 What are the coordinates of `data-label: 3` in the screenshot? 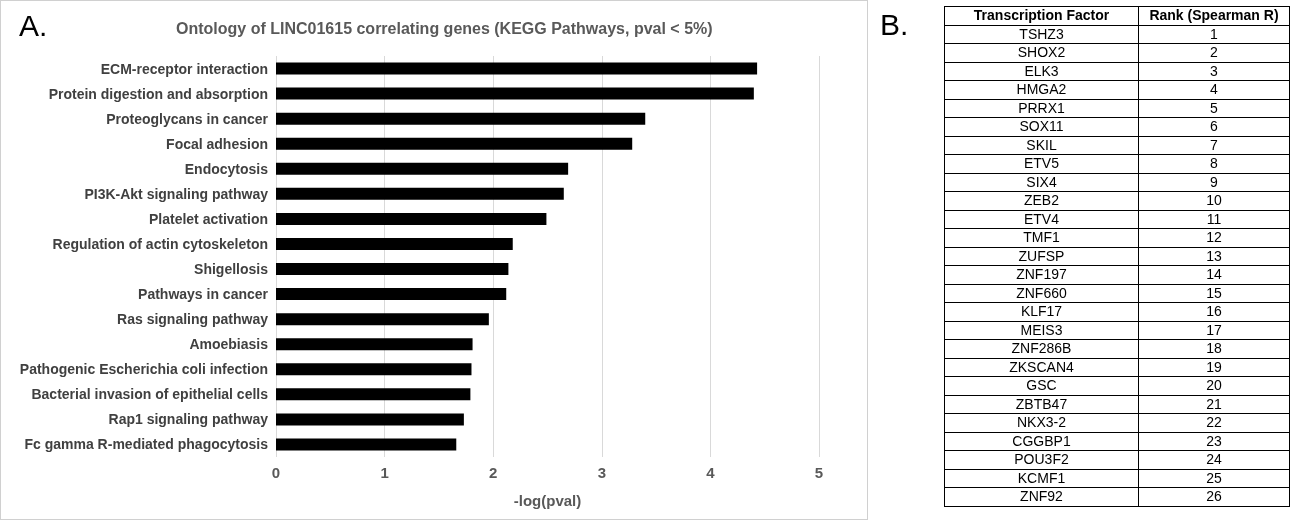 It's located at (1214, 71).